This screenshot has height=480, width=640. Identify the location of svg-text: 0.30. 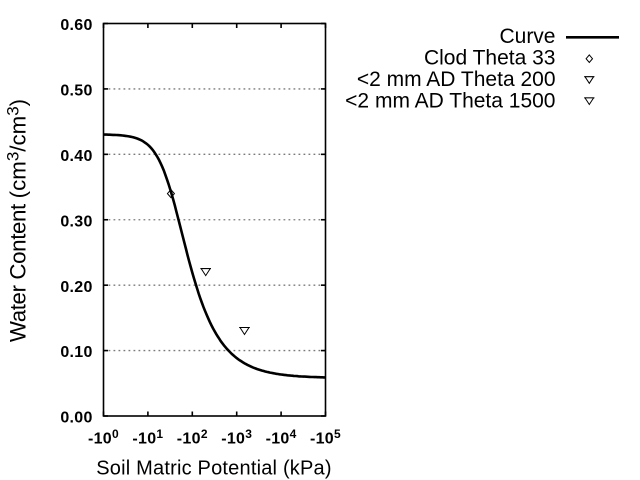
(76, 221).